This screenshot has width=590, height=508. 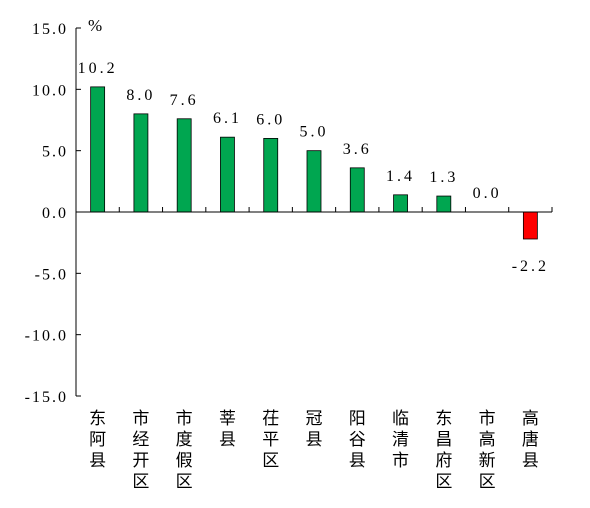 What do you see at coordinates (98, 68) in the screenshot?
I see `data-label: 10.2` at bounding box center [98, 68].